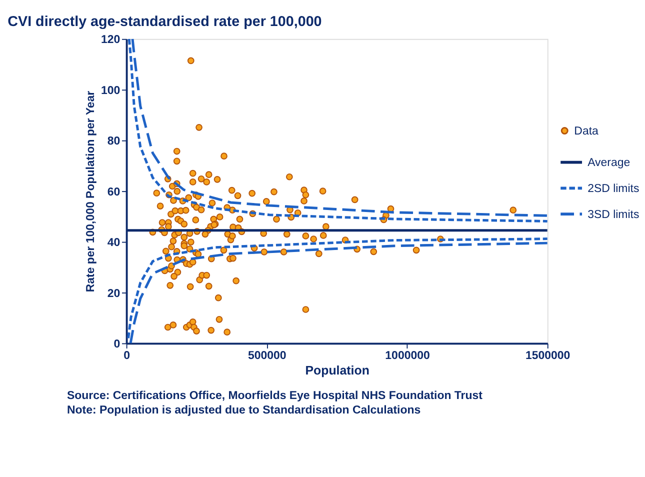 This screenshot has width=645, height=477. What do you see at coordinates (243, 410) in the screenshot?
I see `text: Note: Population is adjusted due to Standardisation Calculations` at bounding box center [243, 410].